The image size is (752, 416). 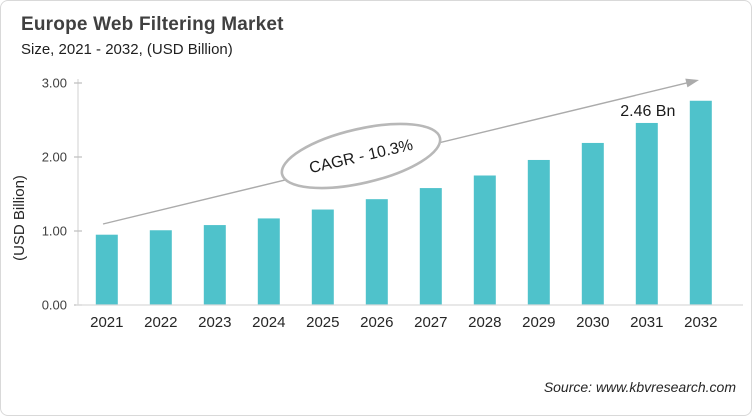 I want to click on y-axis-title: (USD Billion), so click(x=19, y=218).